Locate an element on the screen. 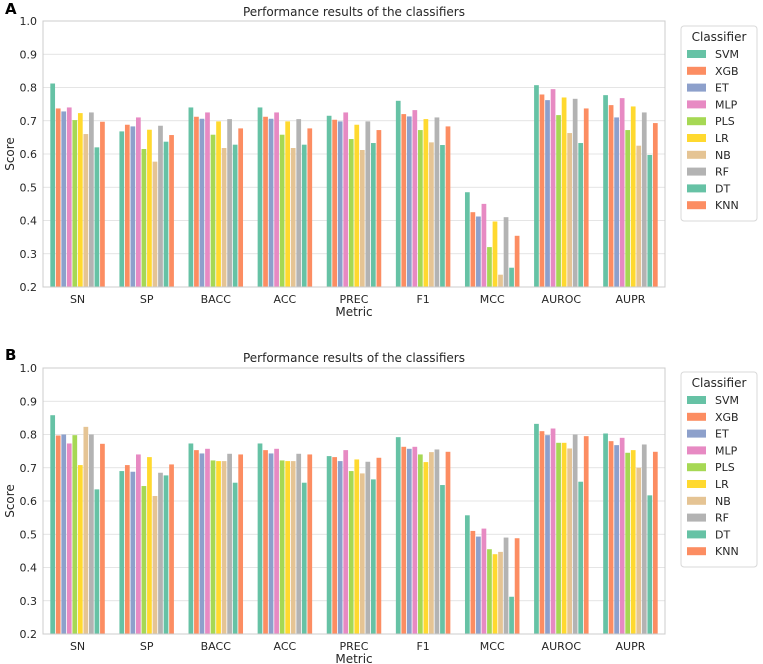 This screenshot has height=664, width=763. legend-title: Classifier is located at coordinates (719, 383).